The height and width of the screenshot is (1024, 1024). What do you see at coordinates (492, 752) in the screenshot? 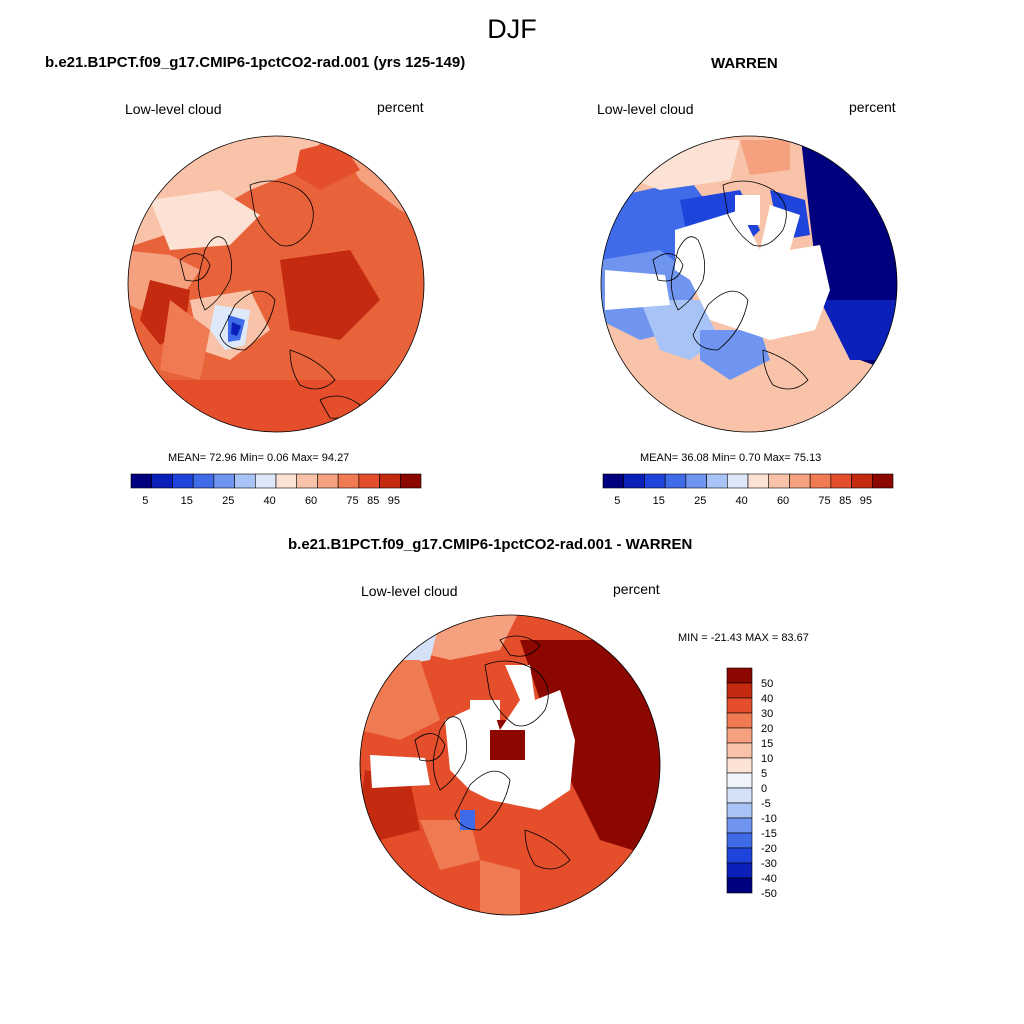
I see `map3-coastlines` at bounding box center [492, 752].